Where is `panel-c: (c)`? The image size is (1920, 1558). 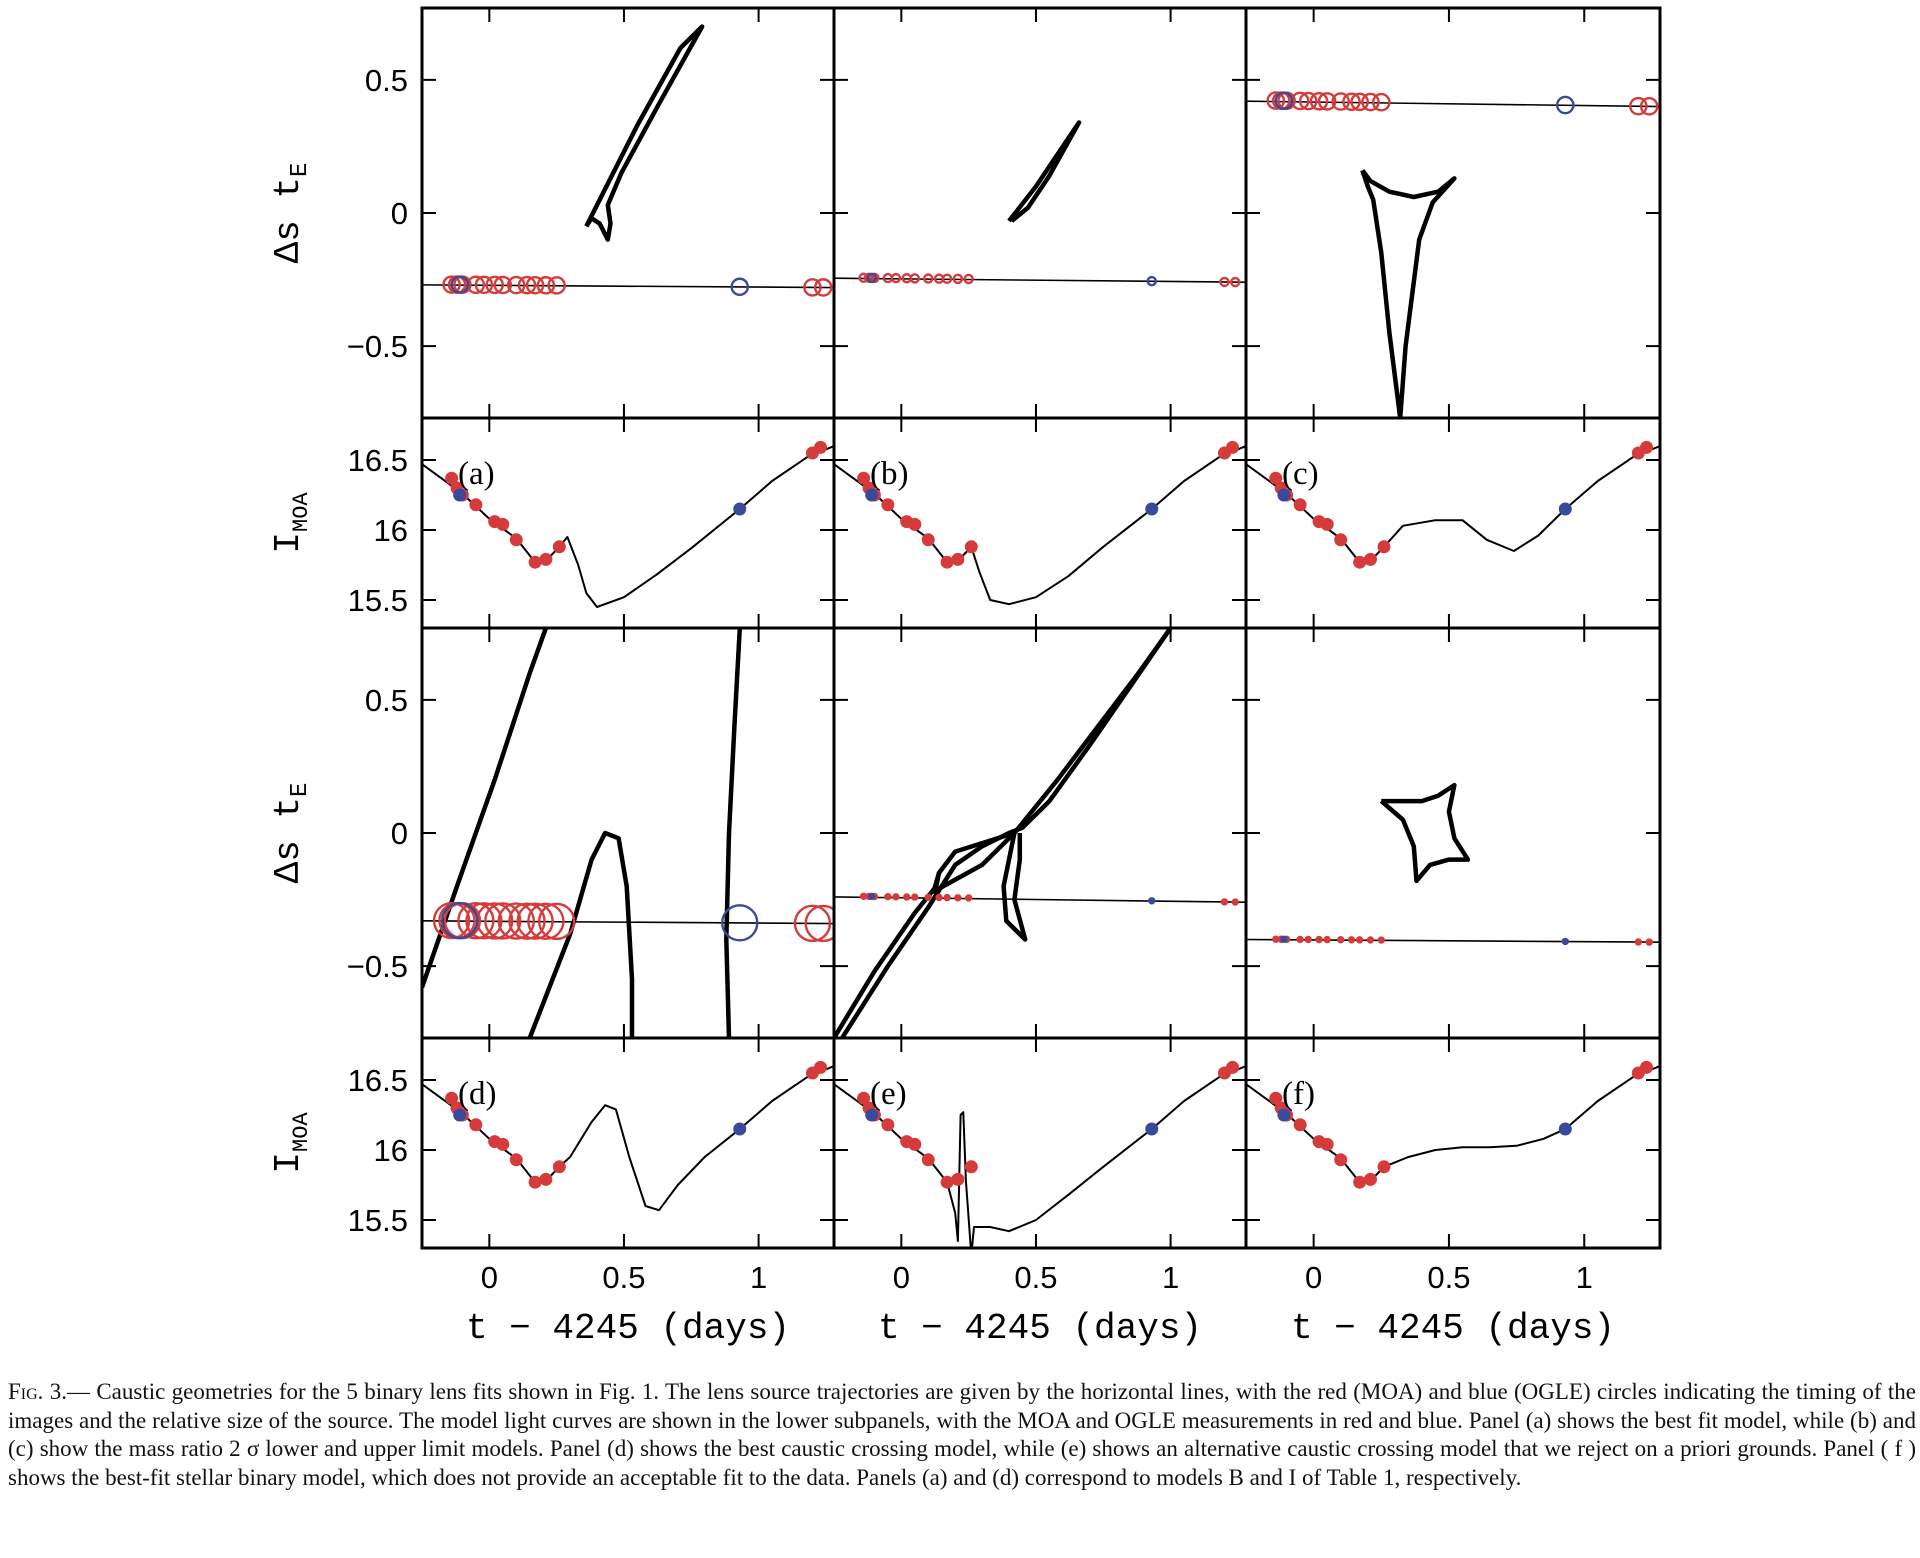
panel-c: (c) is located at coordinates (1453, 318).